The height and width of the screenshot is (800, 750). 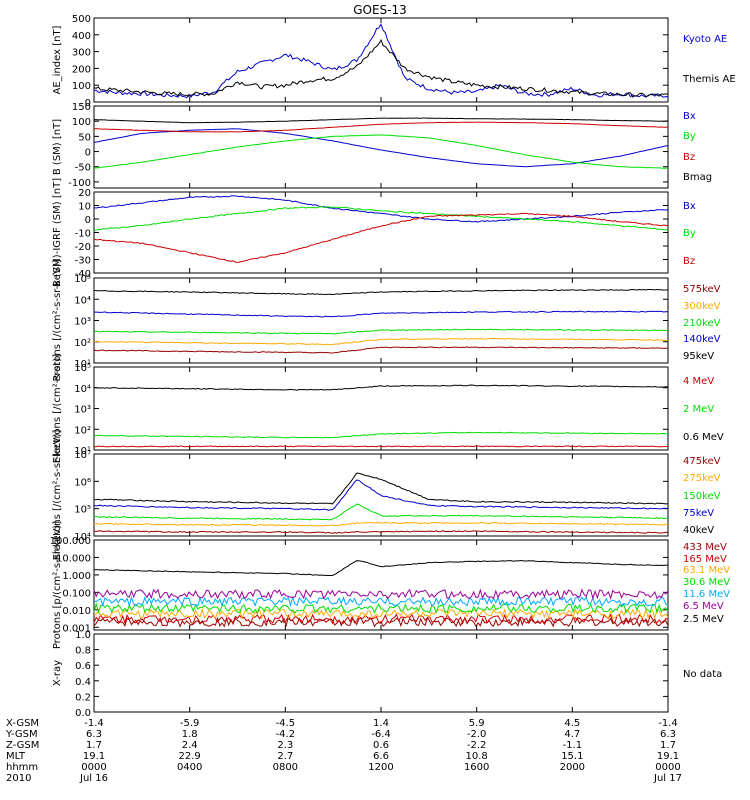 I want to click on x-row-value: 15.1, so click(x=572, y=756).